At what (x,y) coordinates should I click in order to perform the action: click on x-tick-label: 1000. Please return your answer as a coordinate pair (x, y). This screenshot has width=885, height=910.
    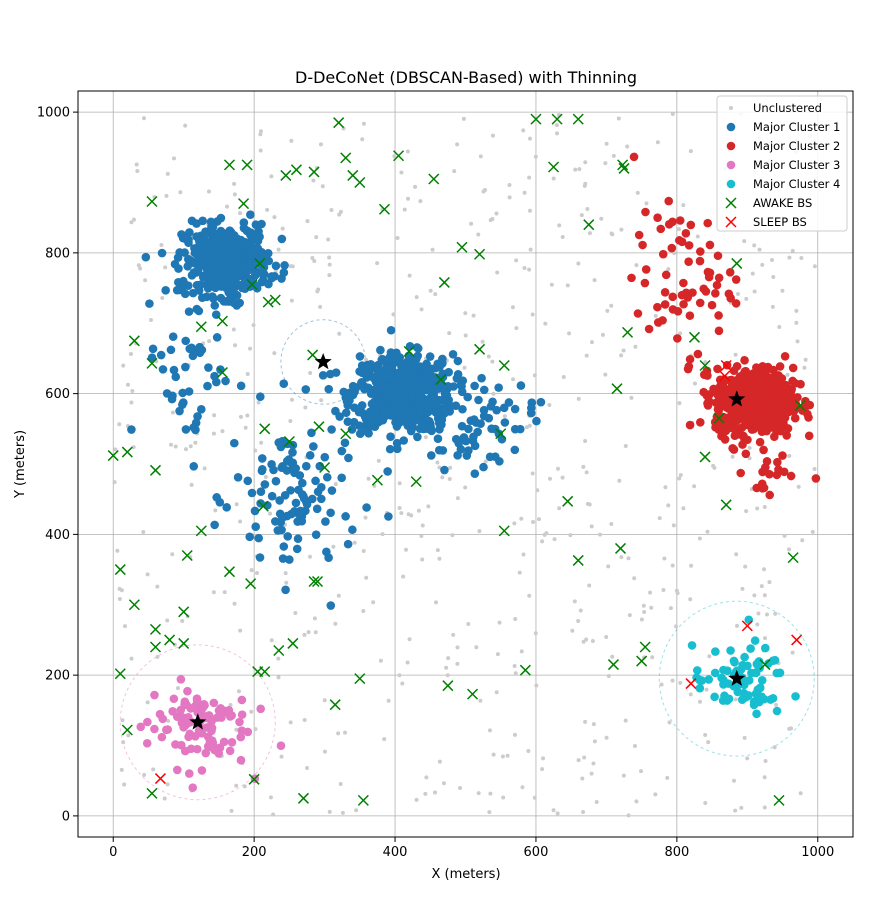
    Looking at the image, I should click on (817, 852).